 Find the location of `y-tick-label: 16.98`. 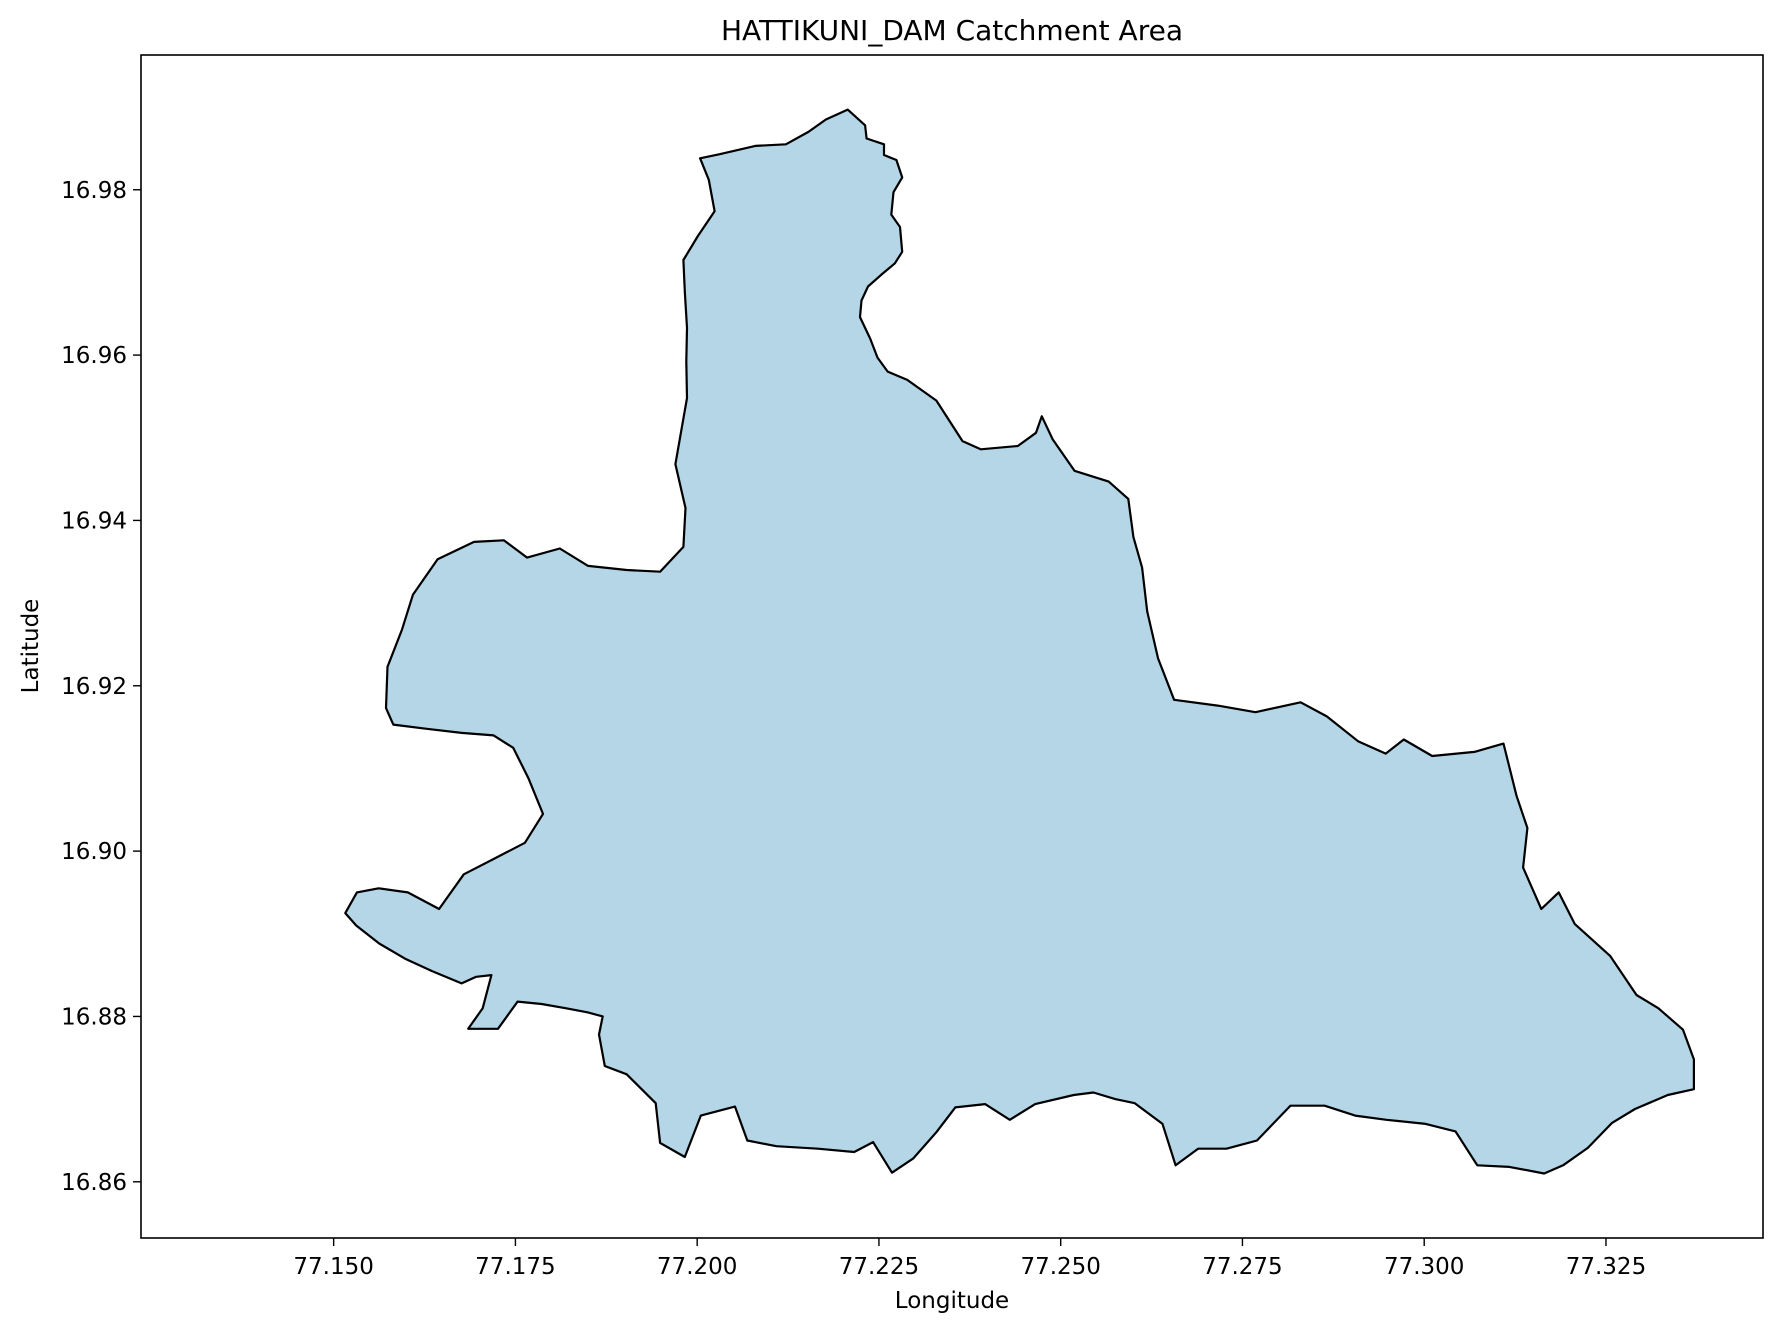

y-tick-label: 16.98 is located at coordinates (94, 191).